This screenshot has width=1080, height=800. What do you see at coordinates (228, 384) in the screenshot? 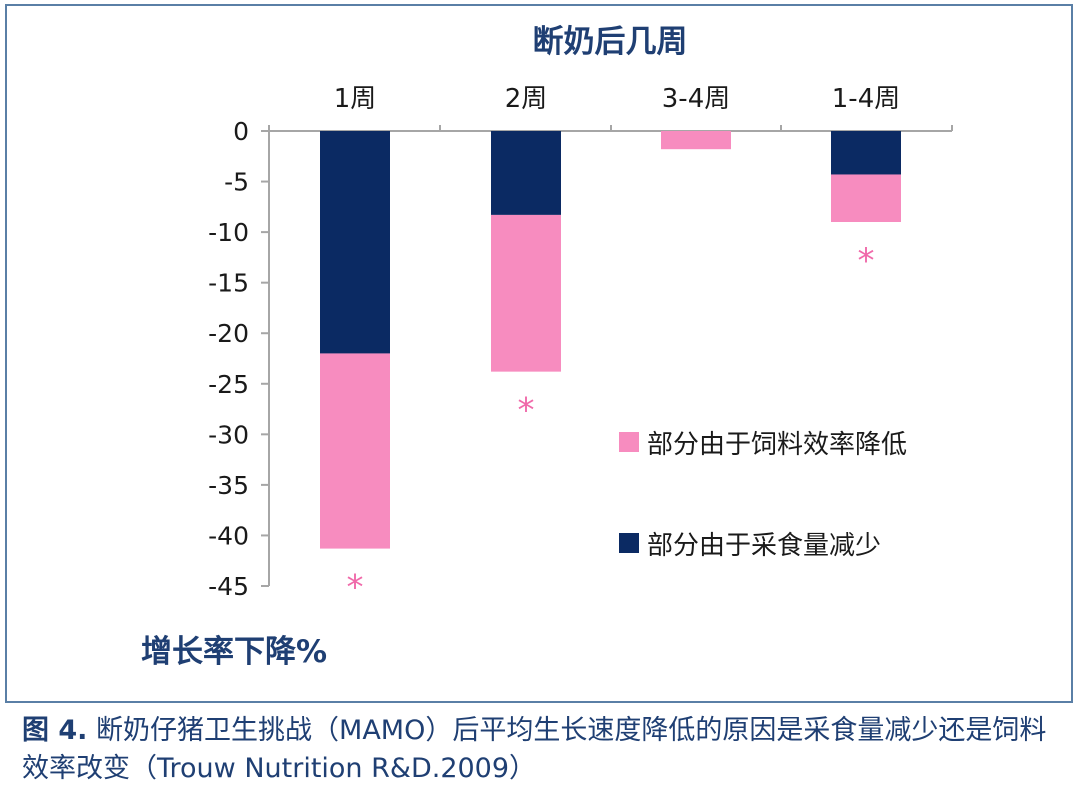
I see `y-tick-label: -25` at bounding box center [228, 384].